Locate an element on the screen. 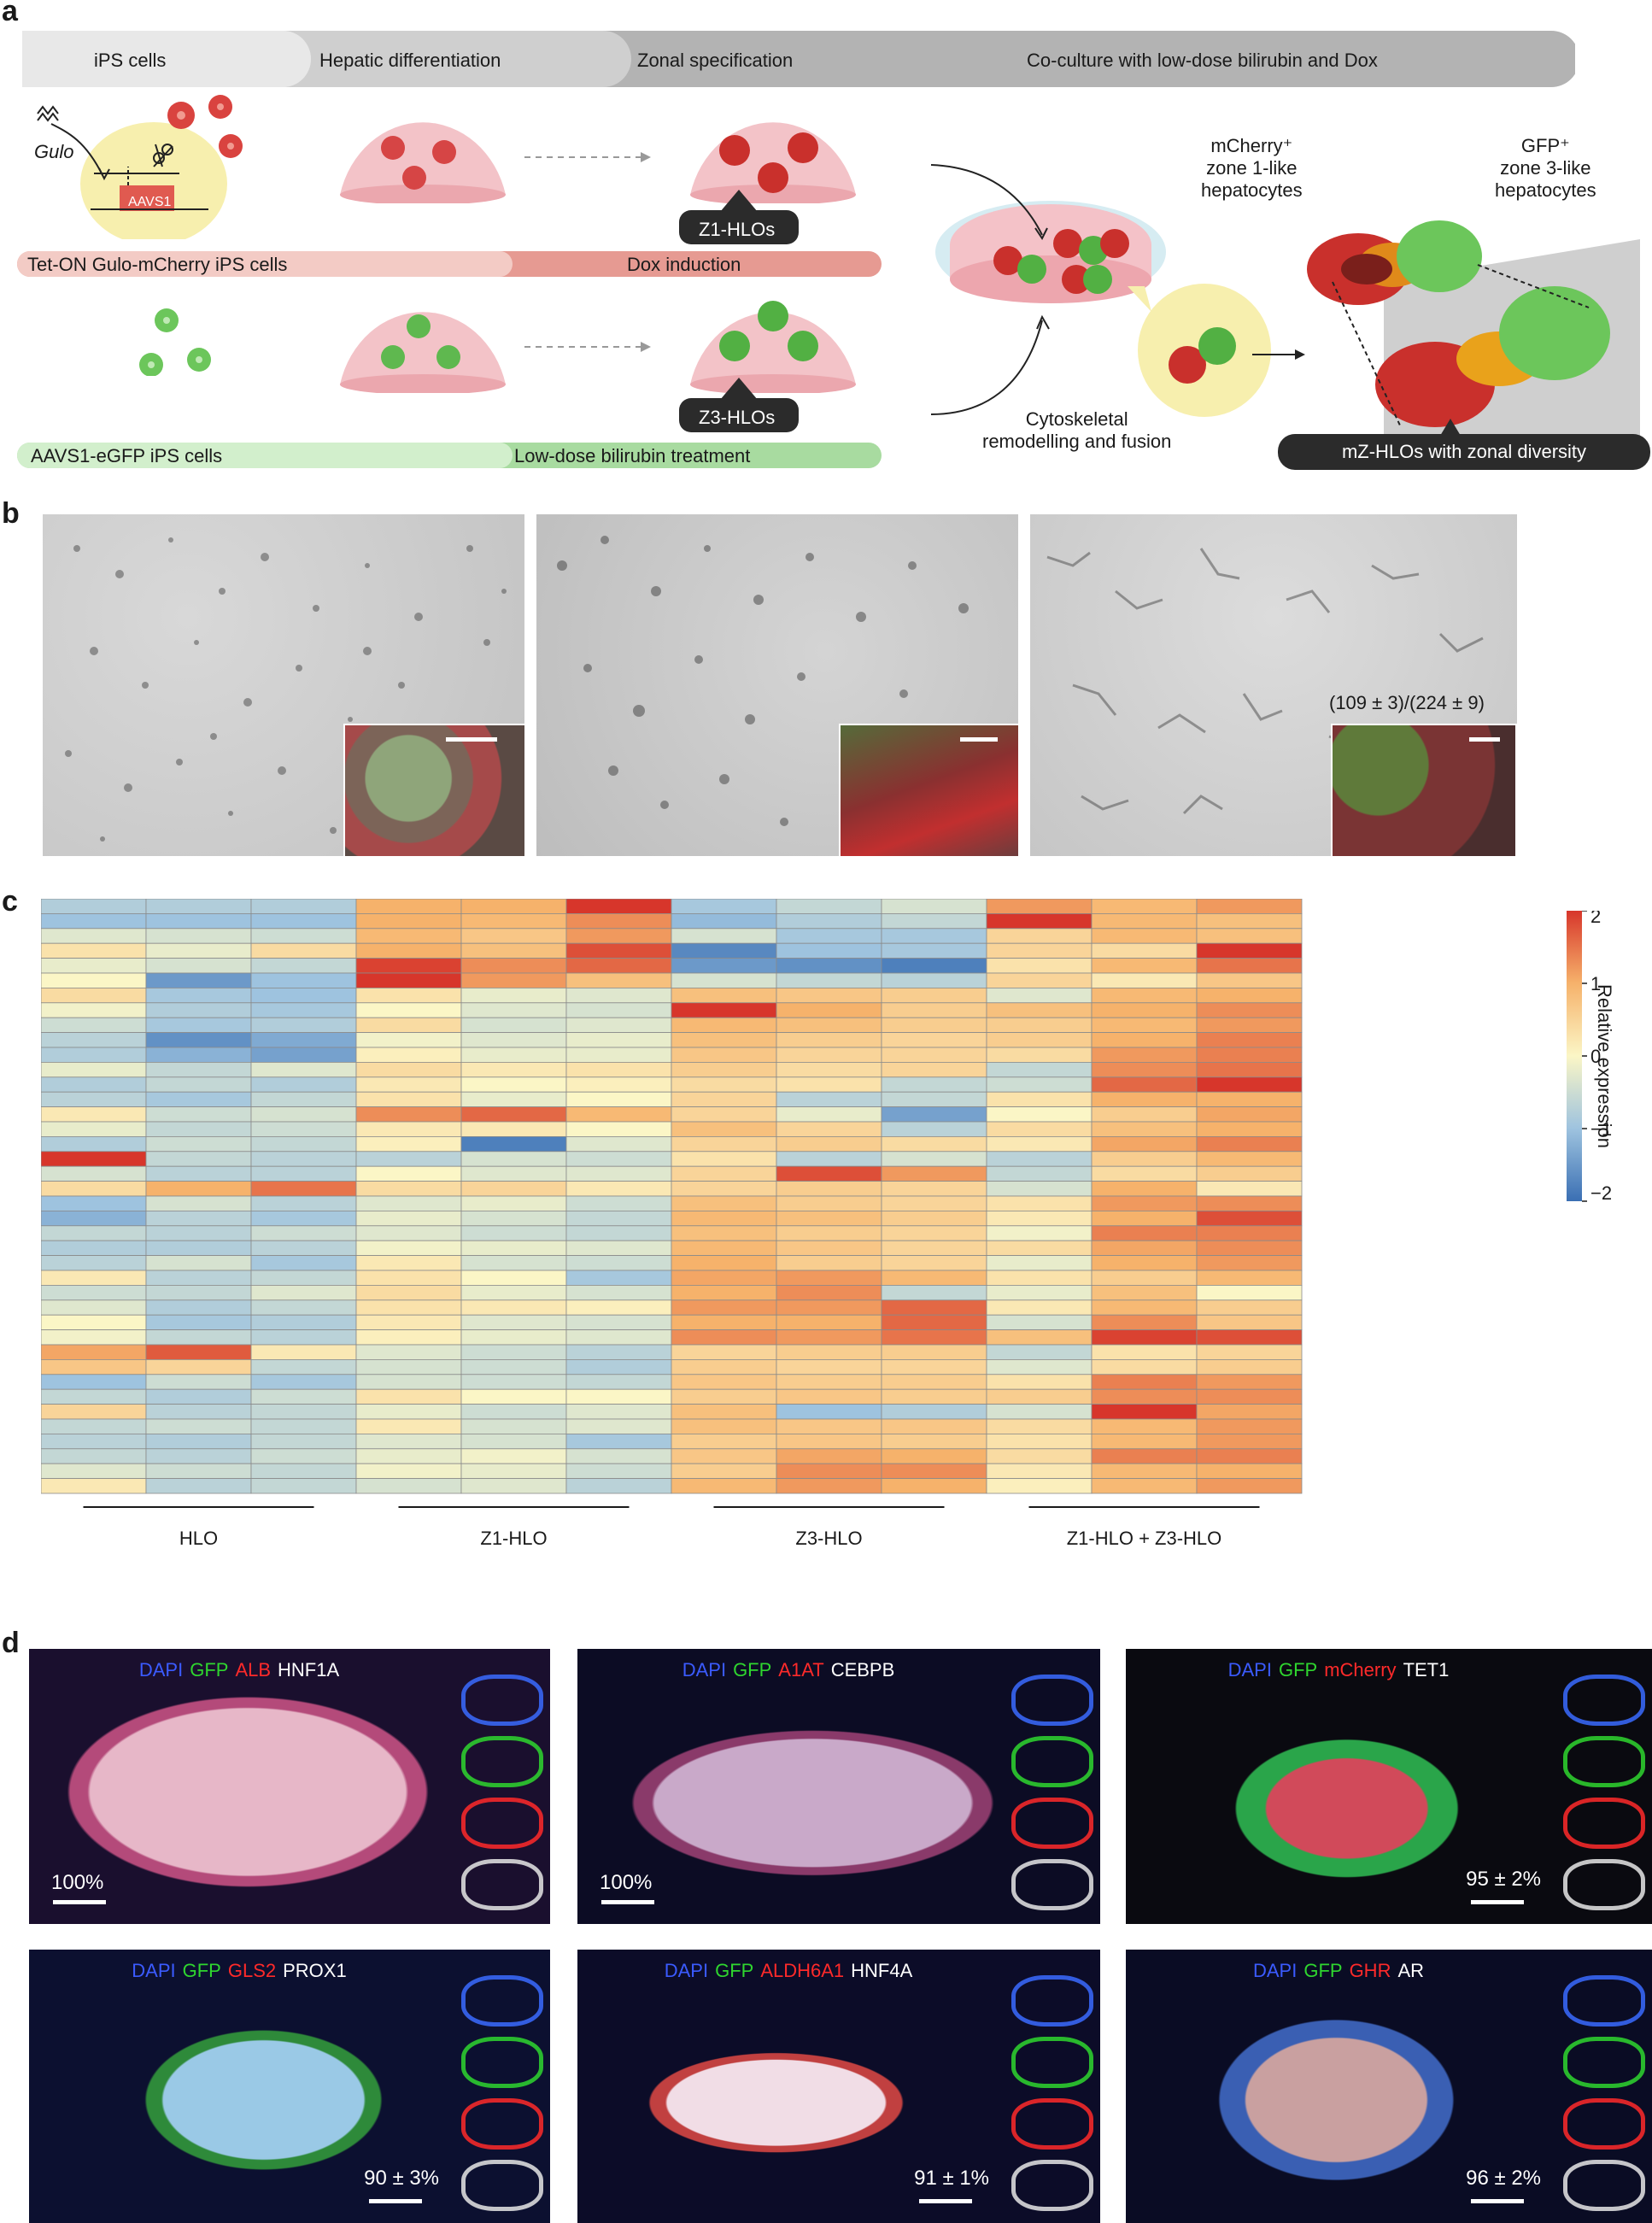 The image size is (1652, 2223). timeline-arrows is located at coordinates (798, 59).